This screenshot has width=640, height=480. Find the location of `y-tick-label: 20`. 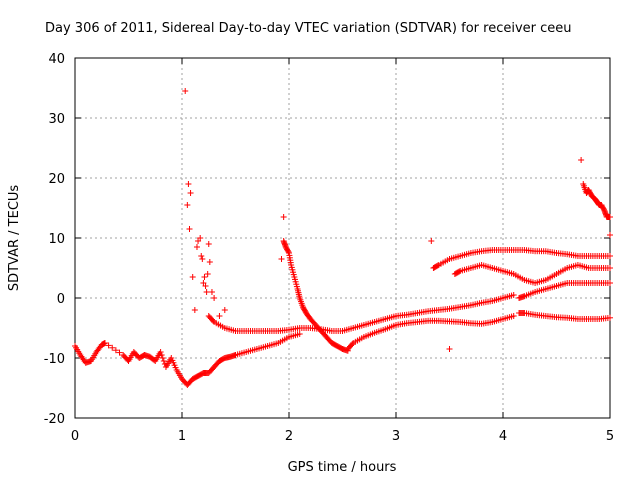

y-tick-label: 20 is located at coordinates (56, 179).